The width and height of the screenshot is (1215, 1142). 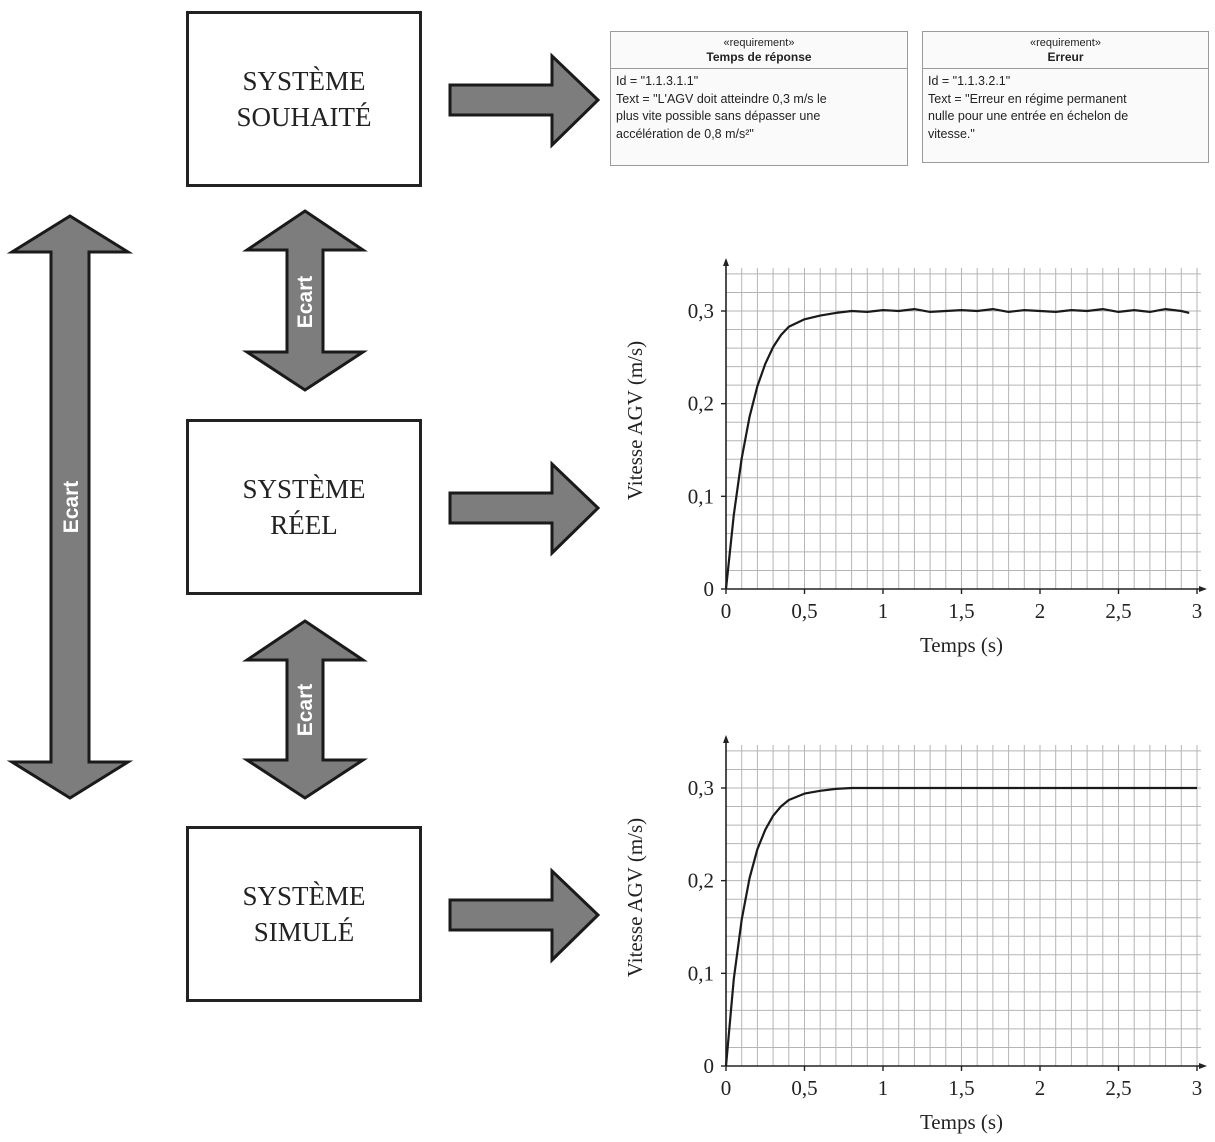 What do you see at coordinates (304, 99) in the screenshot?
I see `system-desired-box: SYSTÈME SOUHAITÉ` at bounding box center [304, 99].